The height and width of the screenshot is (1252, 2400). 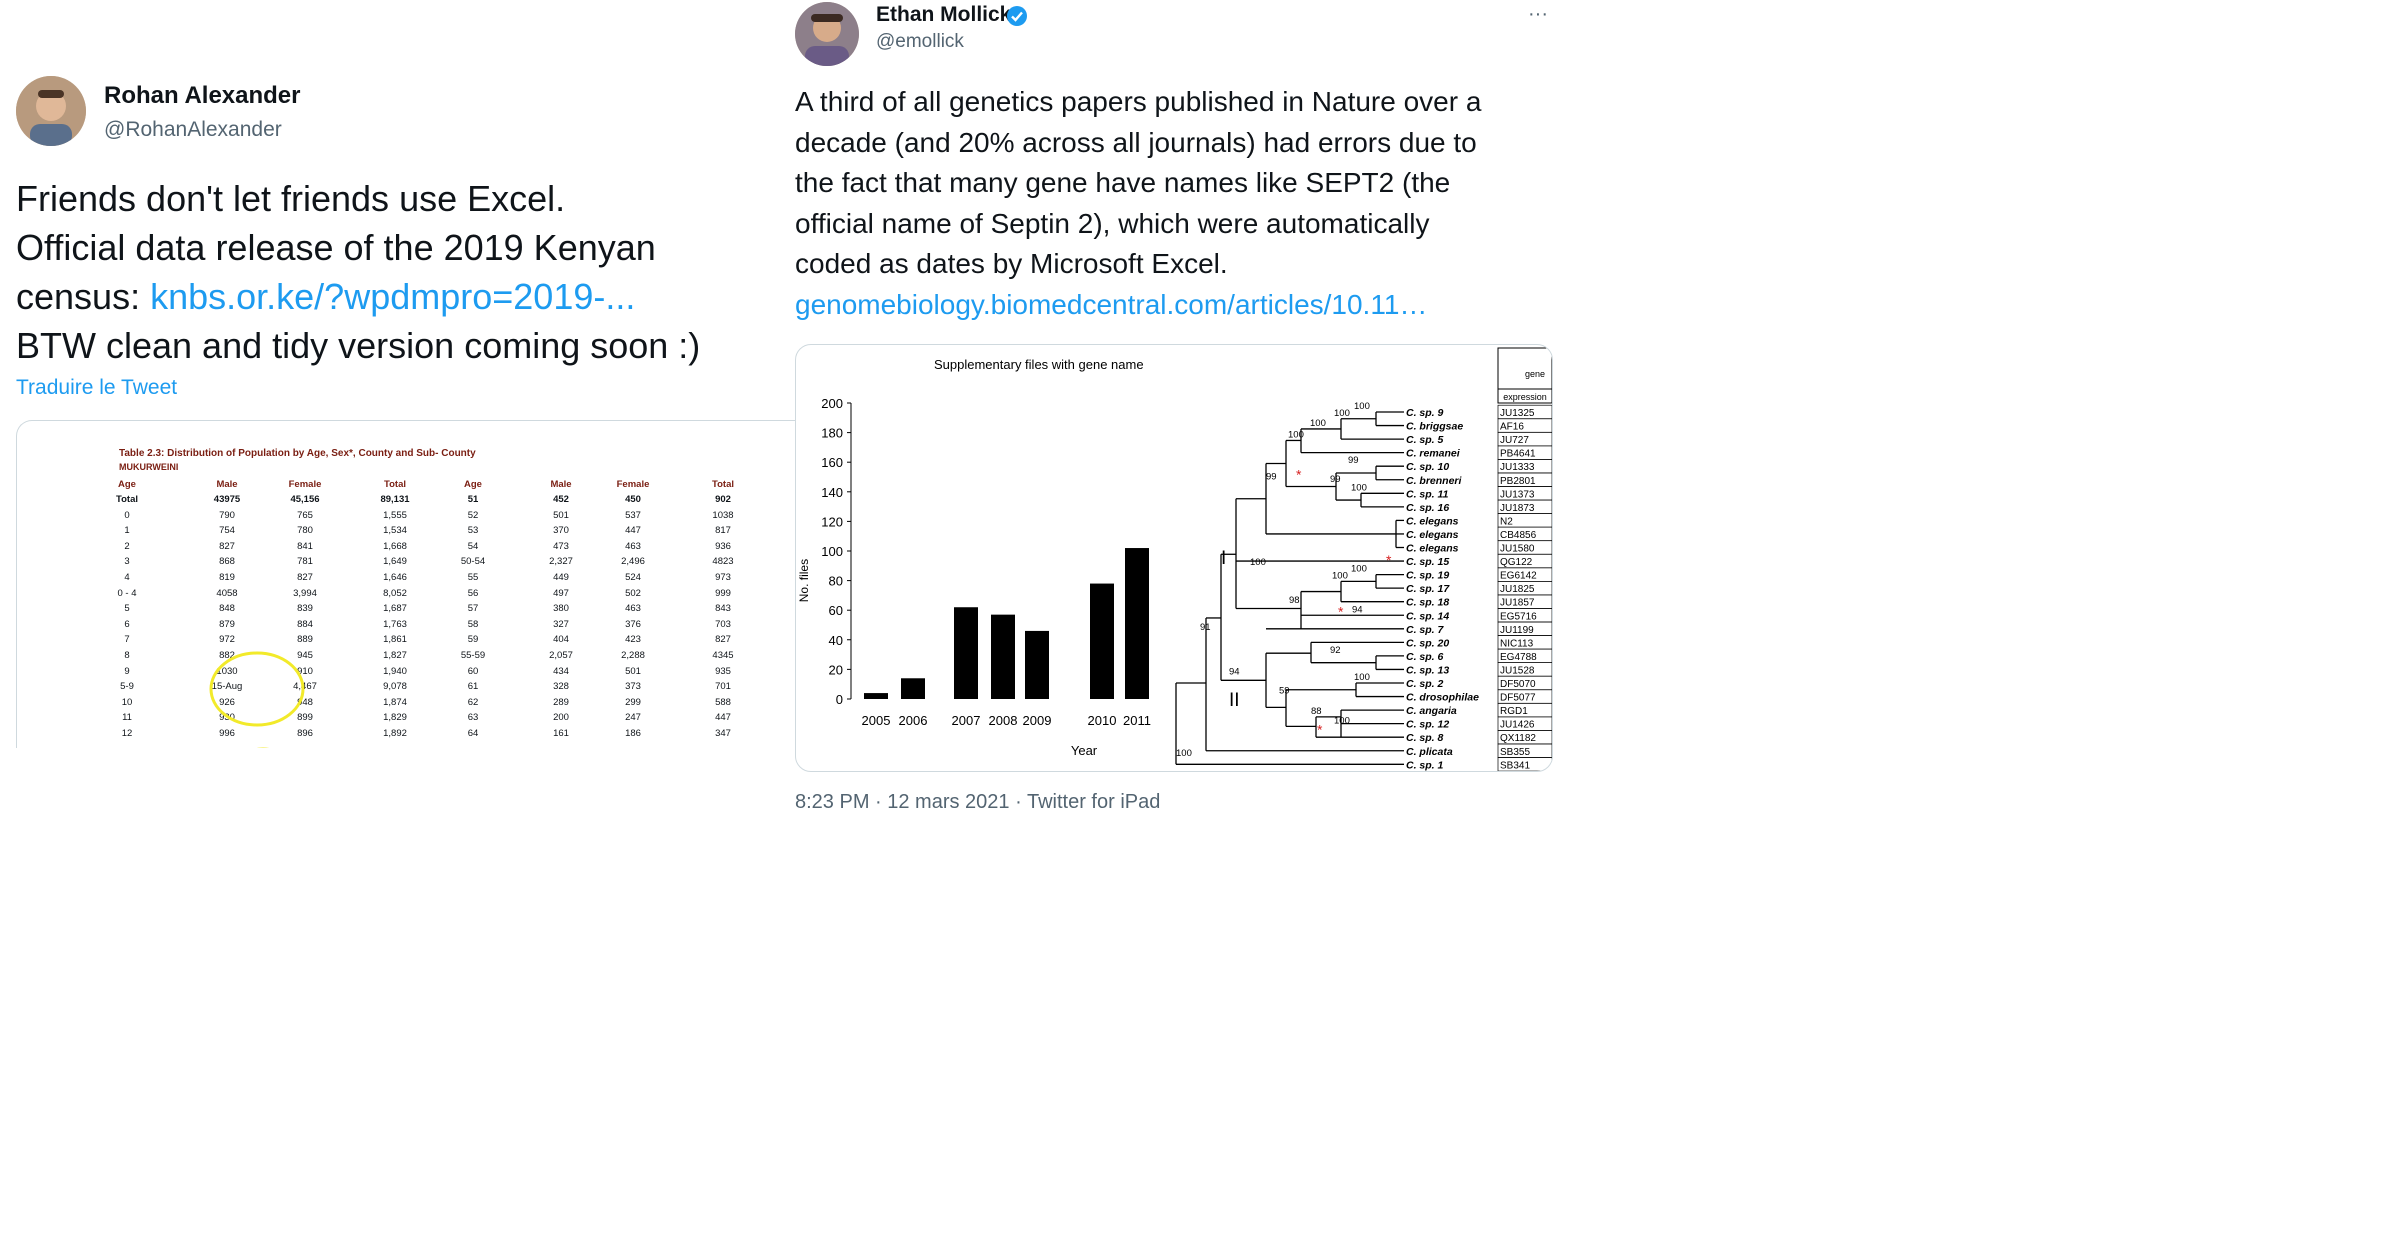 I want to click on table-header-cell: Male, so click(x=227, y=484).